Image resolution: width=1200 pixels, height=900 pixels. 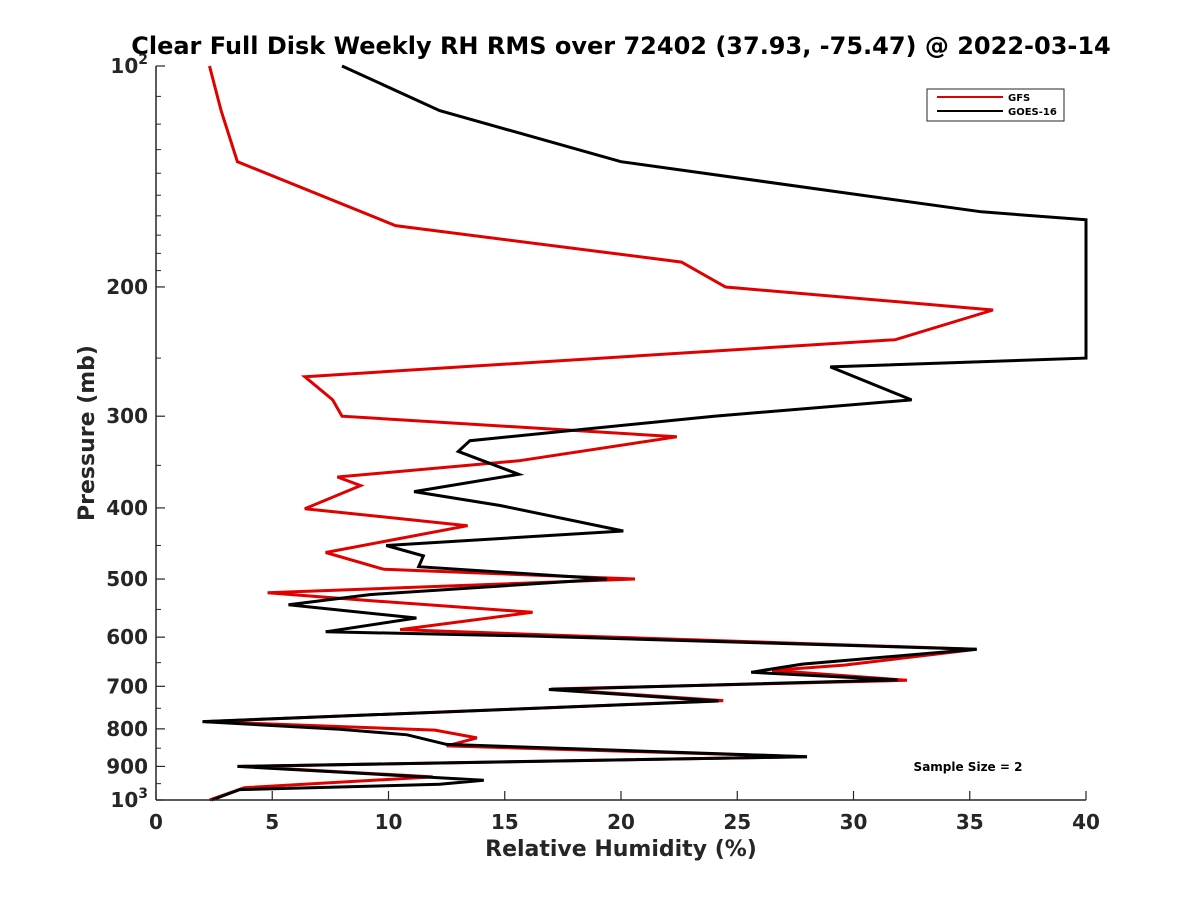 I want to click on legend-label-goes16: GOES-16, so click(x=1032, y=112).